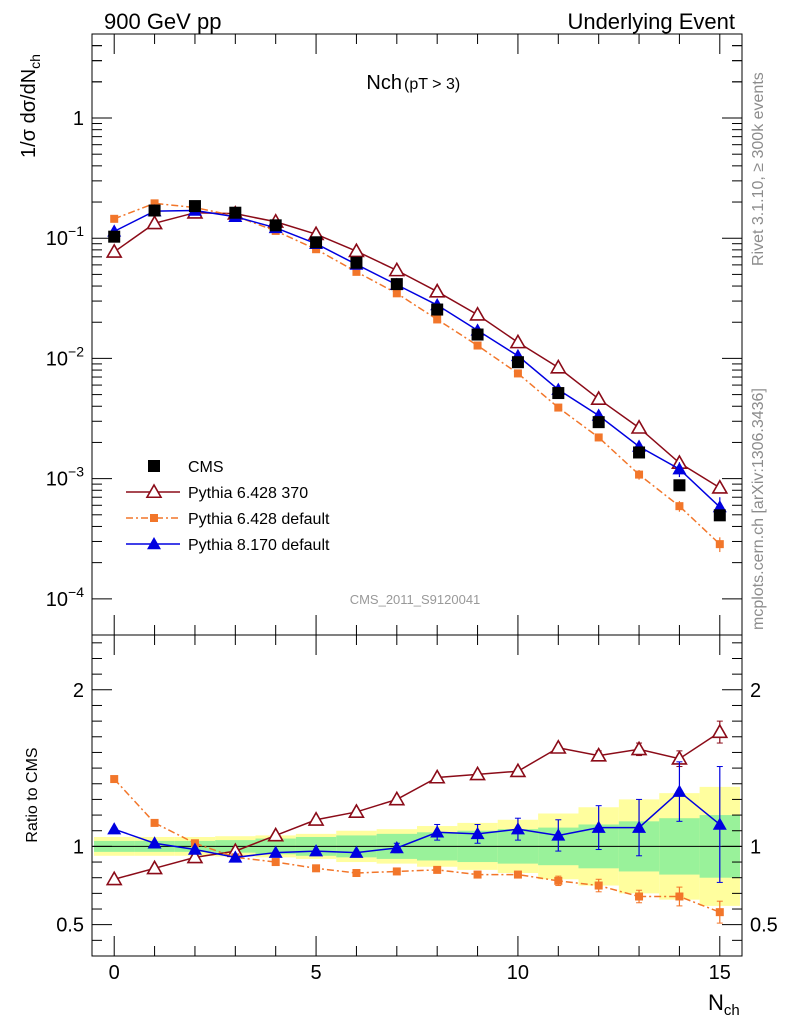  What do you see at coordinates (415, 599) in the screenshot?
I see `main-watermark: CMS_2011_S9120041` at bounding box center [415, 599].